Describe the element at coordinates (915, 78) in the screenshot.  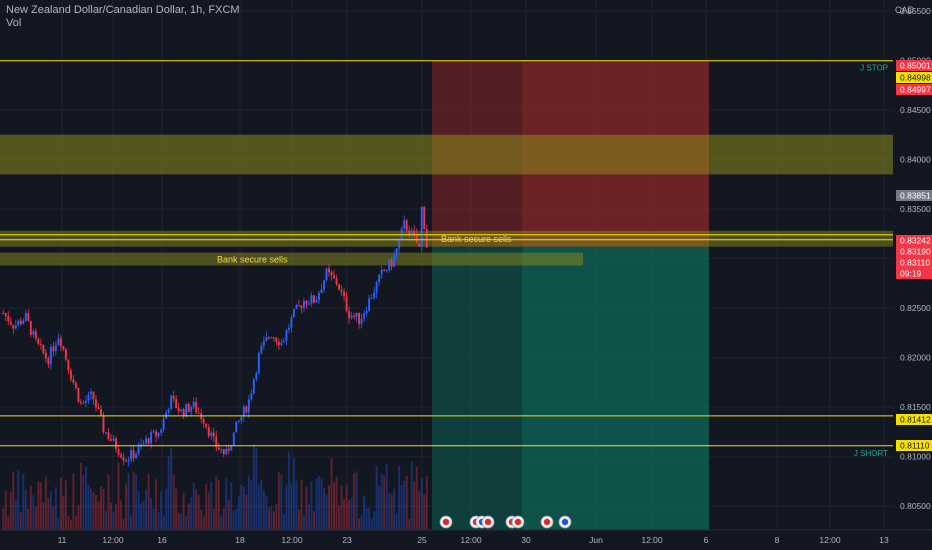
I see `price-label: 0.84998` at that location.